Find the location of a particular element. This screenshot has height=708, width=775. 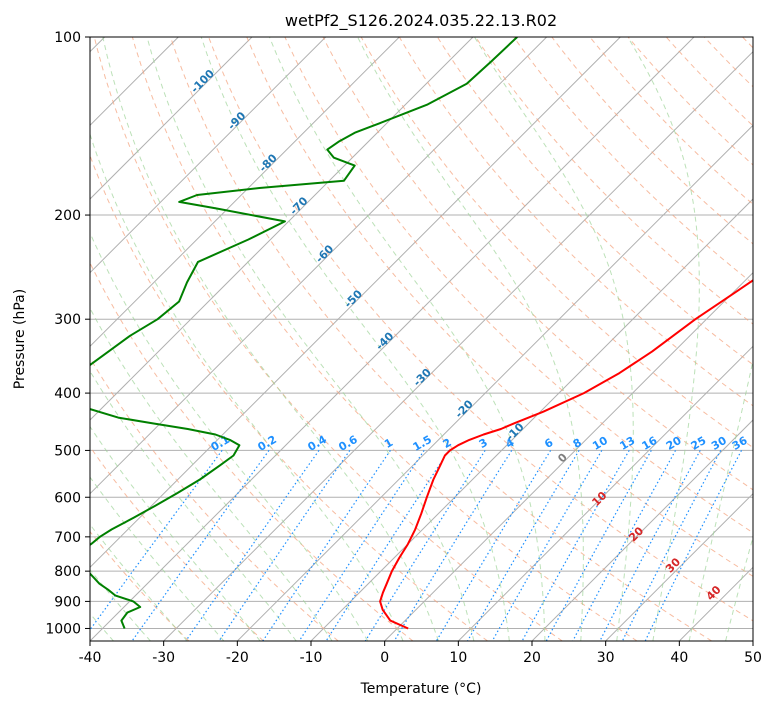

chart-title: wetPf2_S126.2024.035.22.13.R02 is located at coordinates (421, 21).